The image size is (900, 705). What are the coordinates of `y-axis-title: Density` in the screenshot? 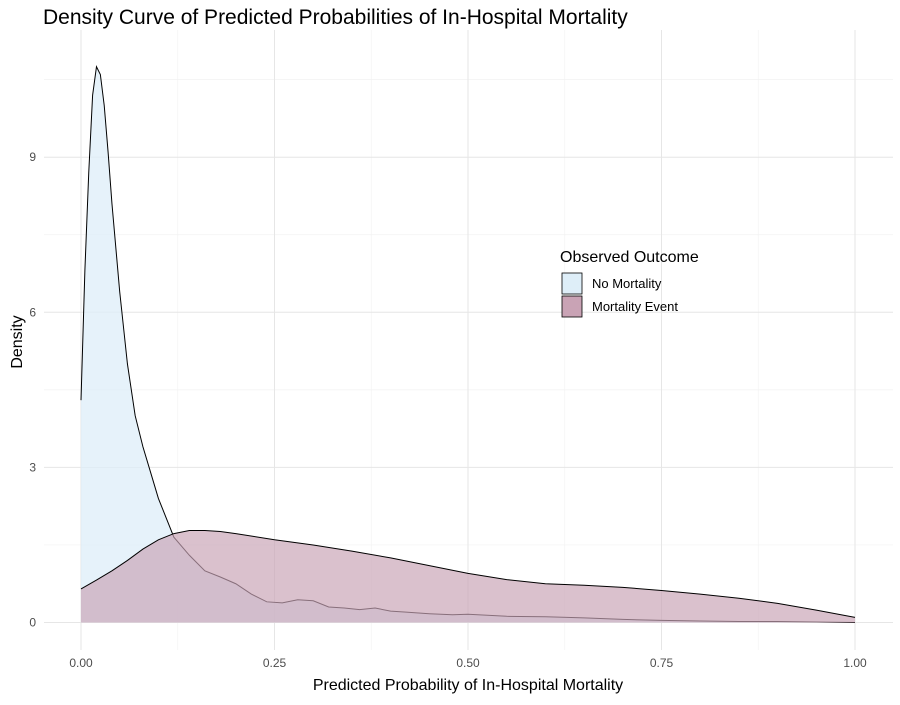 It's located at (17, 341).